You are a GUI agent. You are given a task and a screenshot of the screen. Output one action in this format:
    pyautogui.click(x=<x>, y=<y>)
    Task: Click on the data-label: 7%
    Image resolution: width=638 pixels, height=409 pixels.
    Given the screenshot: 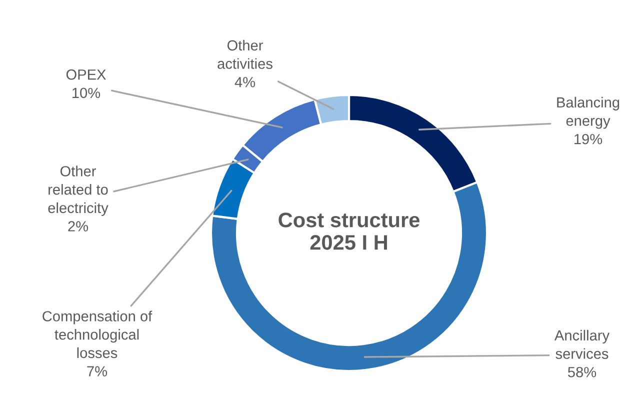 What is the action you would take?
    pyautogui.click(x=97, y=371)
    